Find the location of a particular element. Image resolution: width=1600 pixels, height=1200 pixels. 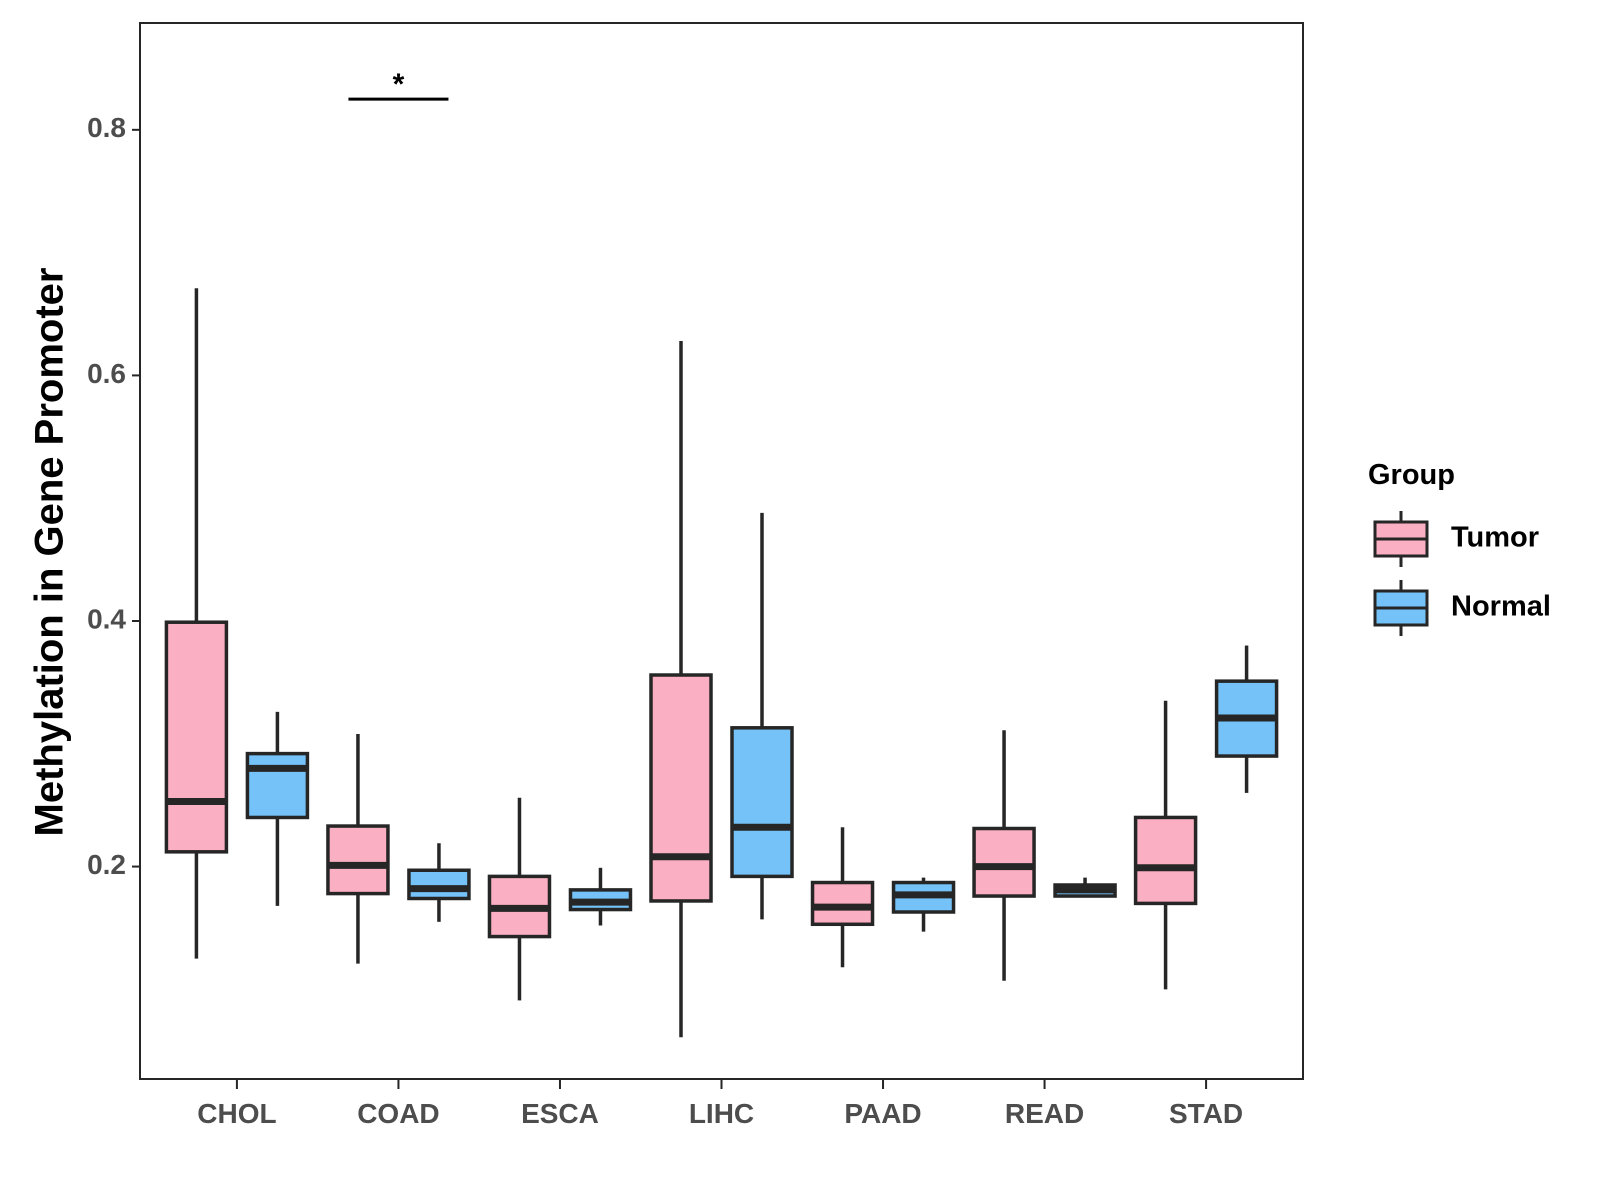

legend-item-normal: Normal is located at coordinates (1462, 608).